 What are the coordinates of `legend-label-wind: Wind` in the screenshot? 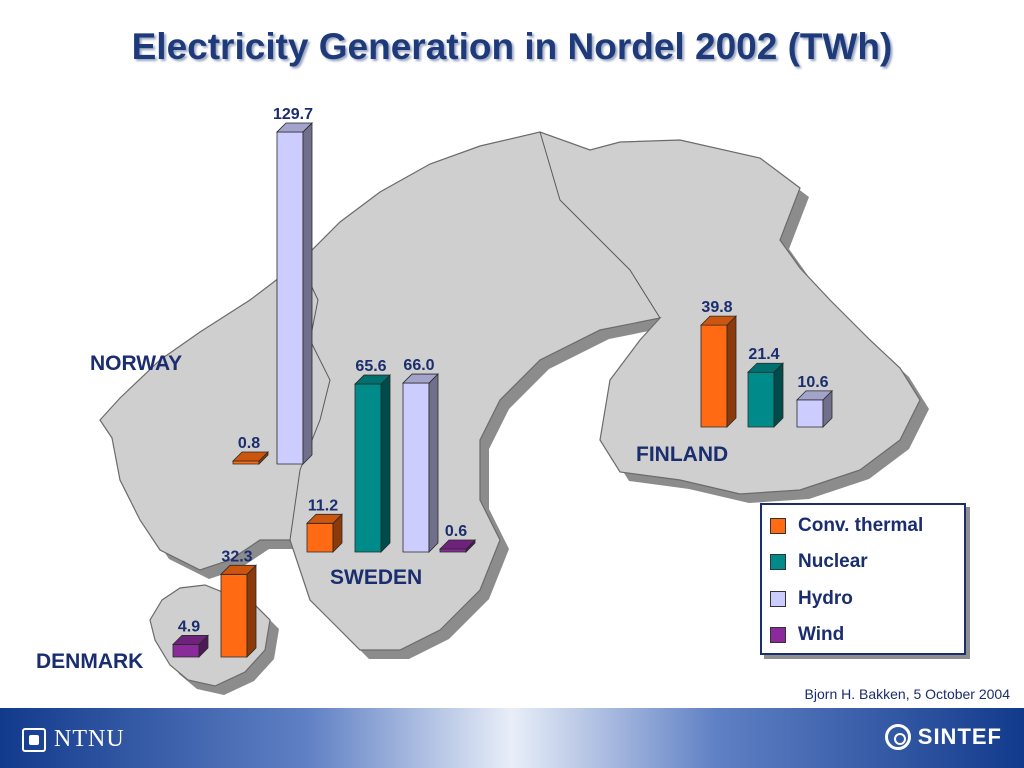 It's located at (821, 634).